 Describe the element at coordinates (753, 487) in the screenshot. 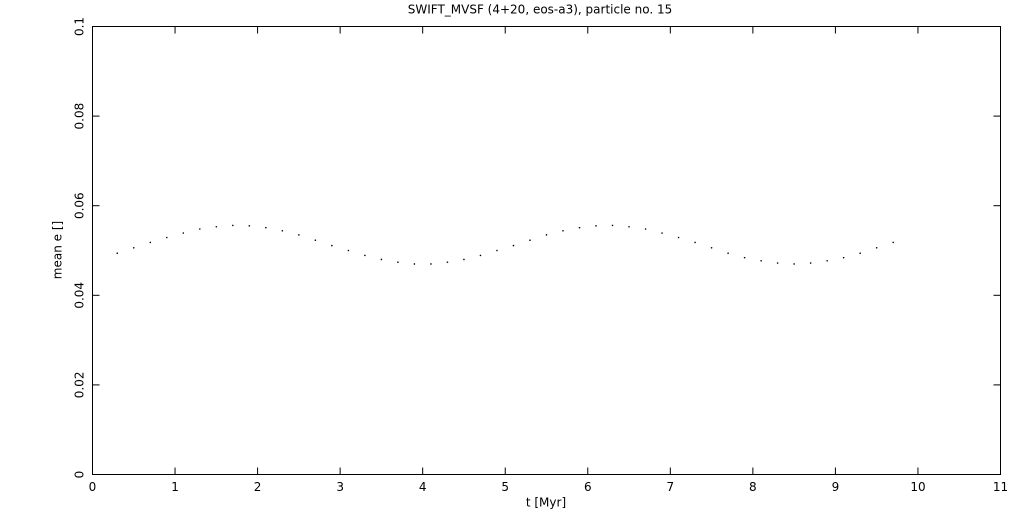

I see `x-tick-label: 8` at that location.